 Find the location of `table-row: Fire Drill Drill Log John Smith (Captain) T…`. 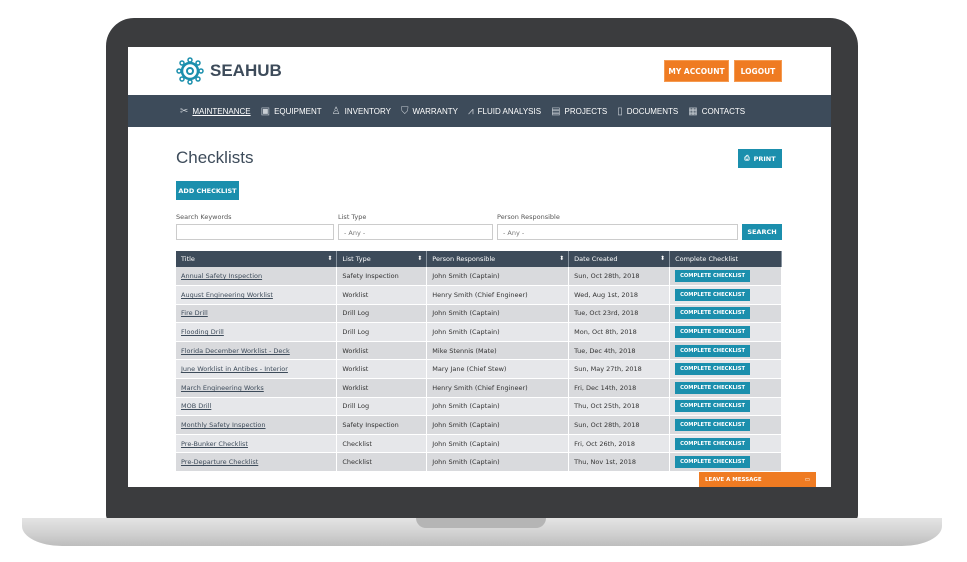

table-row: Fire Drill Drill Log John Smith (Captain) T… is located at coordinates (479, 314).